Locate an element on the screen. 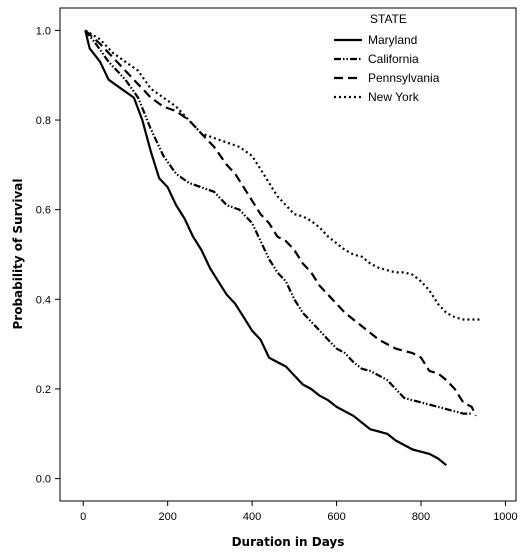  y-tick-label: 0.6 is located at coordinates (43, 211).